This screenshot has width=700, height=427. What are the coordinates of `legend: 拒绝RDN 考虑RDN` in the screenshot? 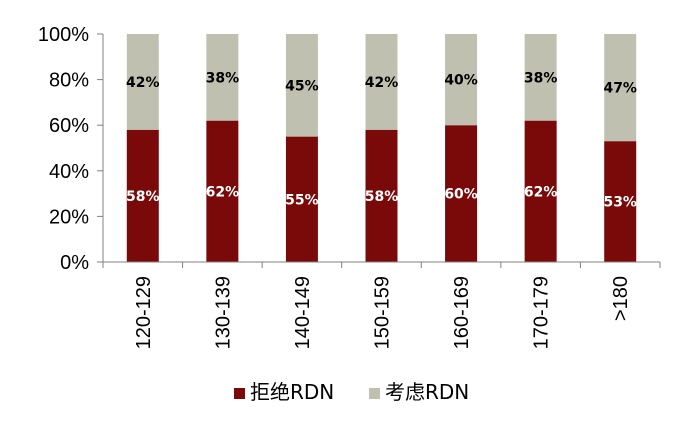 It's located at (351, 392).